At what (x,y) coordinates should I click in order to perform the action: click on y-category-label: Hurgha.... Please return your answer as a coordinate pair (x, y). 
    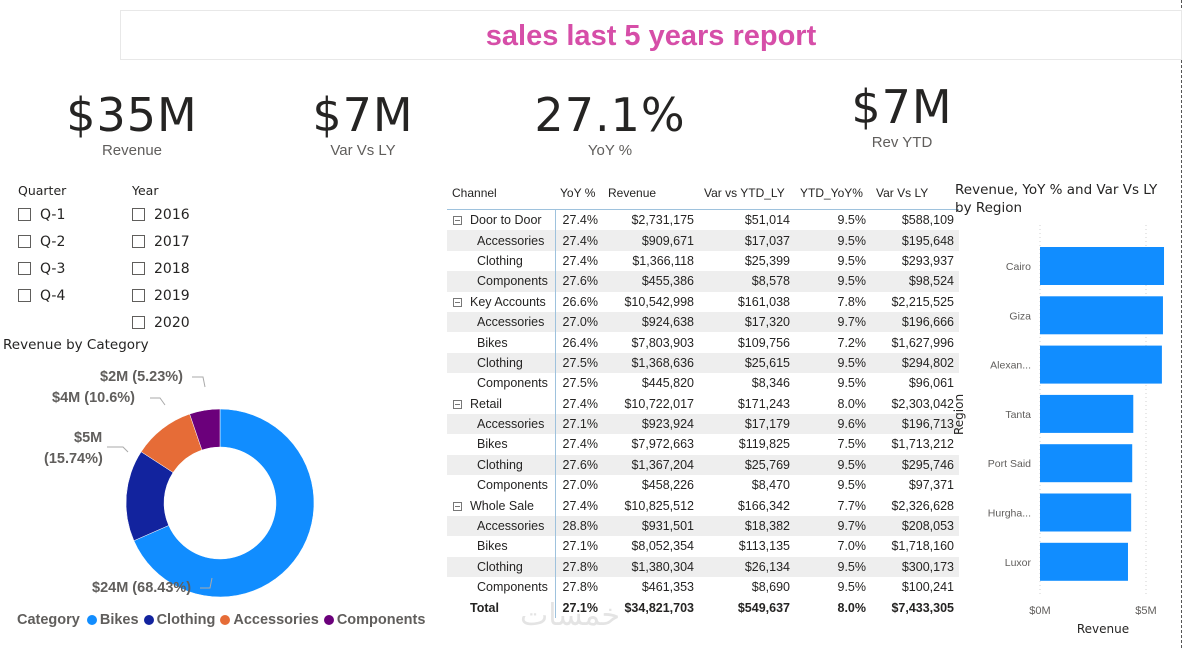
    Looking at the image, I should click on (1009, 514).